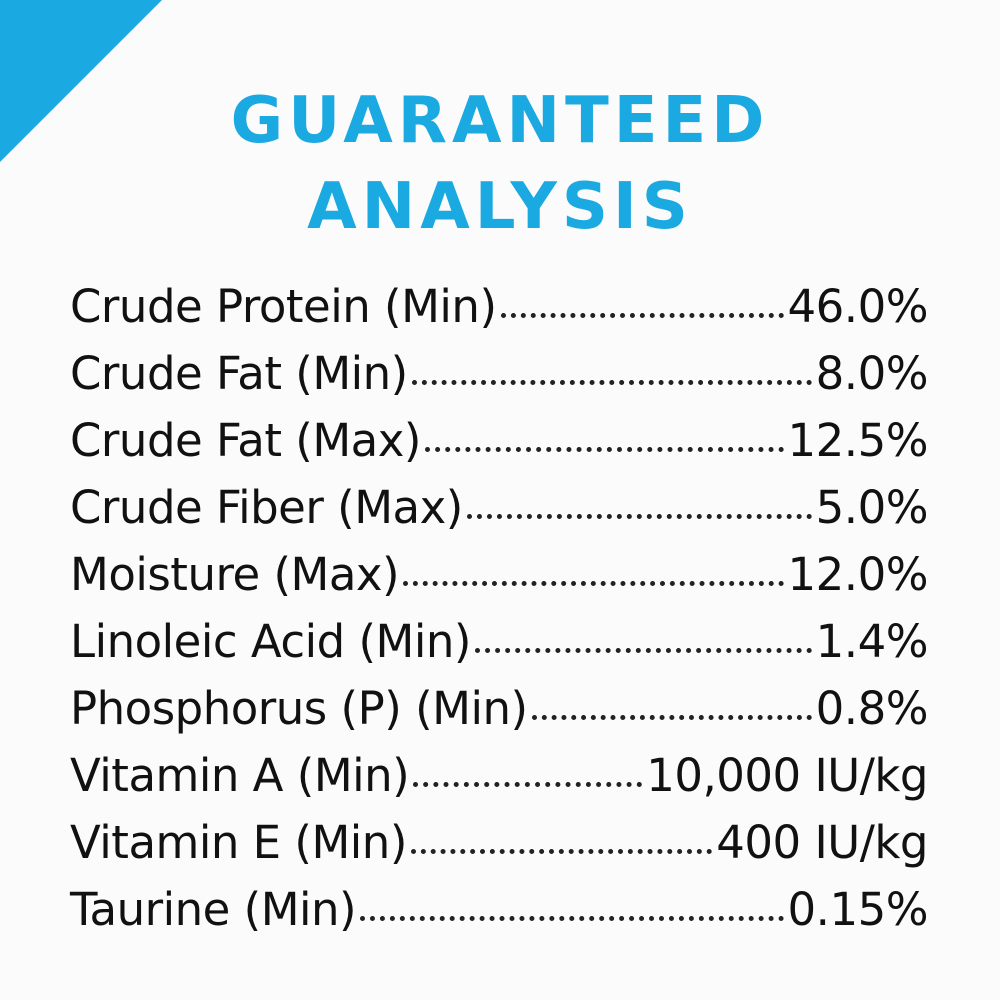  What do you see at coordinates (245, 440) in the screenshot?
I see `nutrient-name: Crude Fat (Max)` at bounding box center [245, 440].